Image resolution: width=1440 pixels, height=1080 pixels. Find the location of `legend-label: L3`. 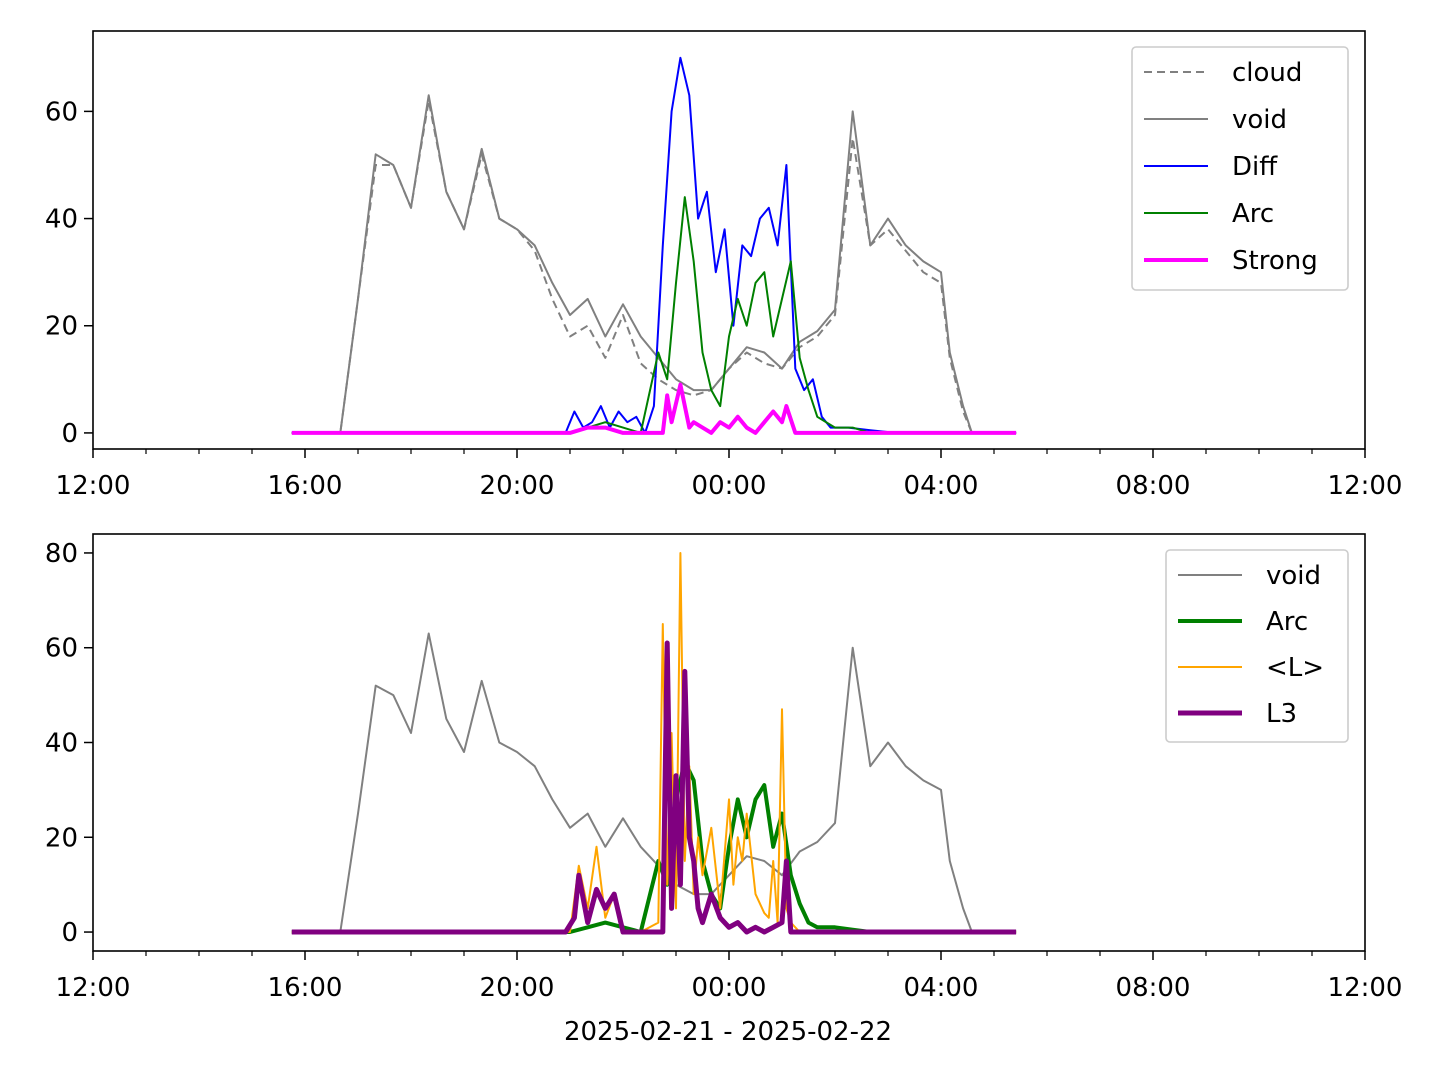

legend-label: L3 is located at coordinates (1281, 714).